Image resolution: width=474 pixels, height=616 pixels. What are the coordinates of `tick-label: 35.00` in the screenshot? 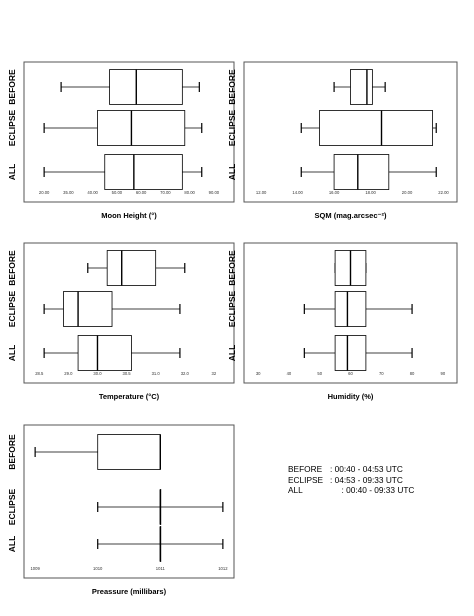 It's located at (68, 192).